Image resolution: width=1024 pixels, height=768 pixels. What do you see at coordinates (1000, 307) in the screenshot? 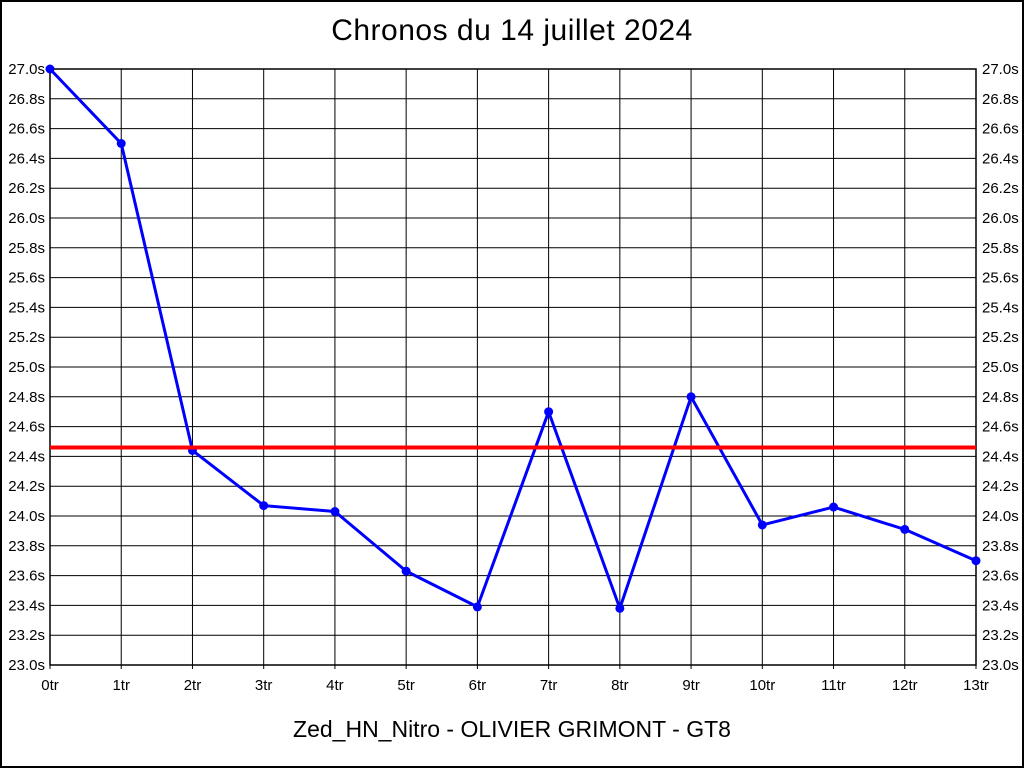
I see `y-axis-label-right: 25.4s` at bounding box center [1000, 307].